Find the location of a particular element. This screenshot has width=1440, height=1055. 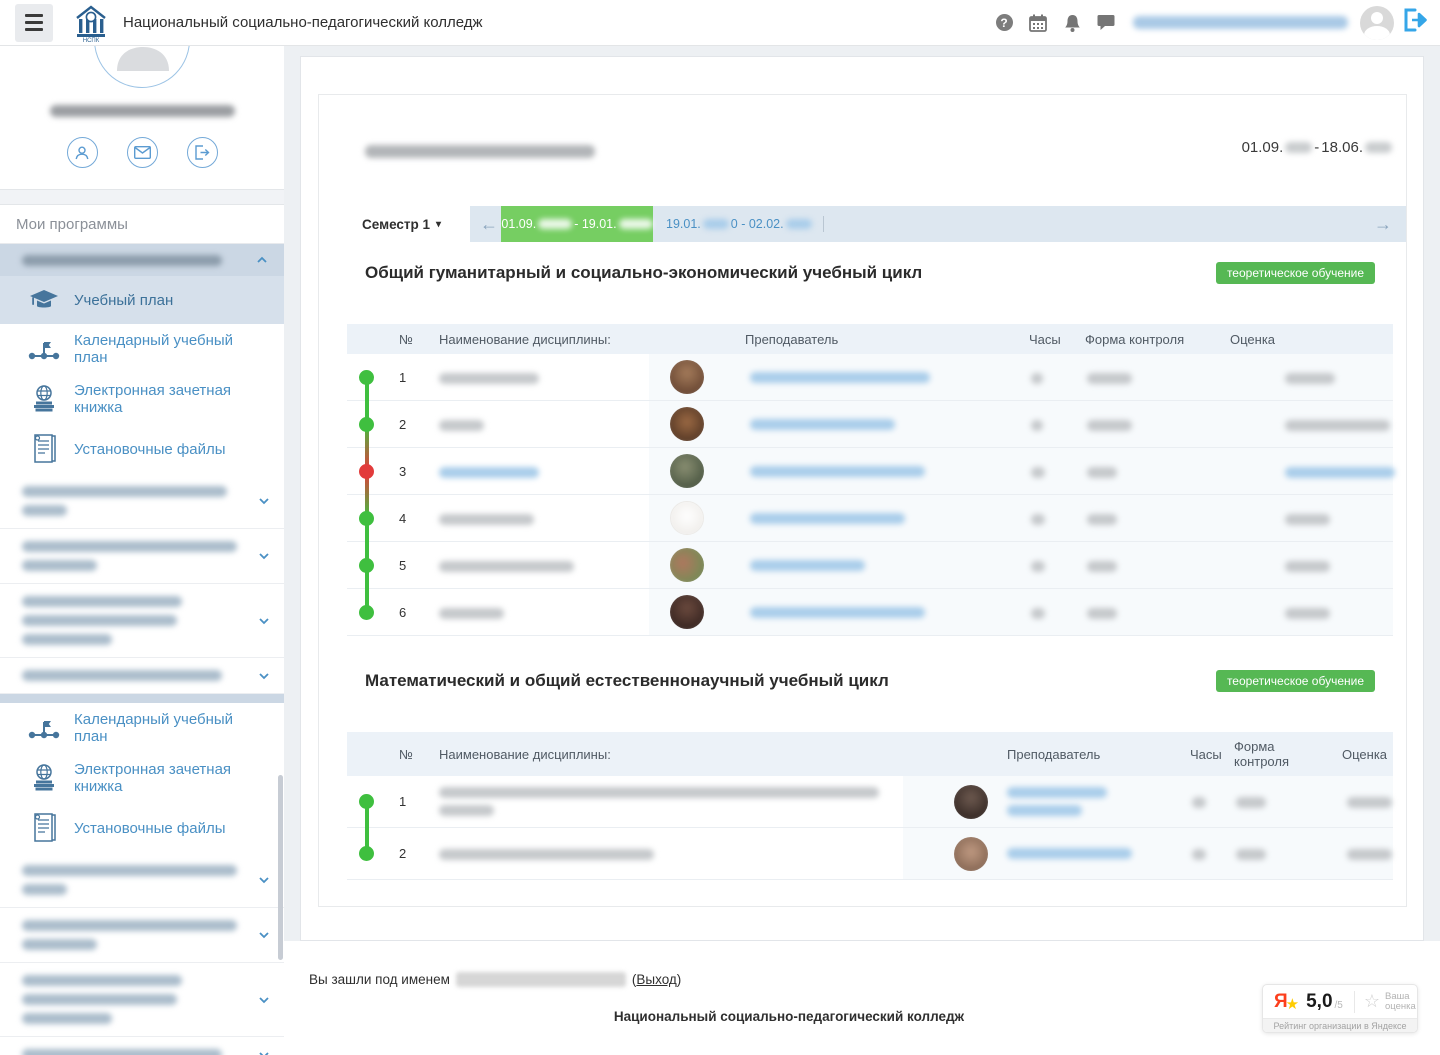

user-name-redacted is located at coordinates (1240, 22).